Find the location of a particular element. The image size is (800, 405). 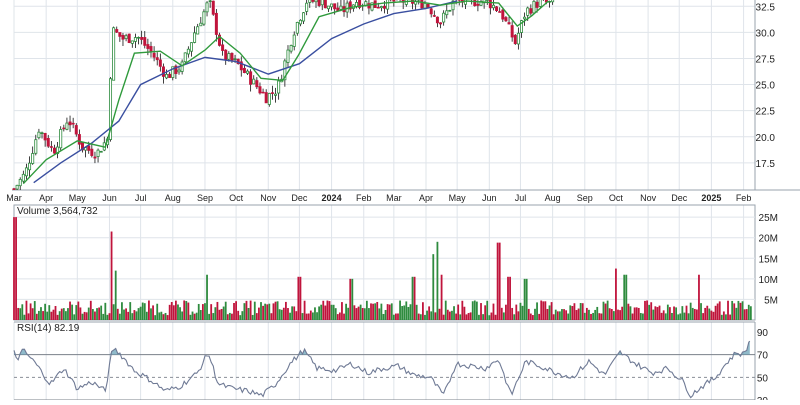

volume-label: Volume is located at coordinates (34, 211).